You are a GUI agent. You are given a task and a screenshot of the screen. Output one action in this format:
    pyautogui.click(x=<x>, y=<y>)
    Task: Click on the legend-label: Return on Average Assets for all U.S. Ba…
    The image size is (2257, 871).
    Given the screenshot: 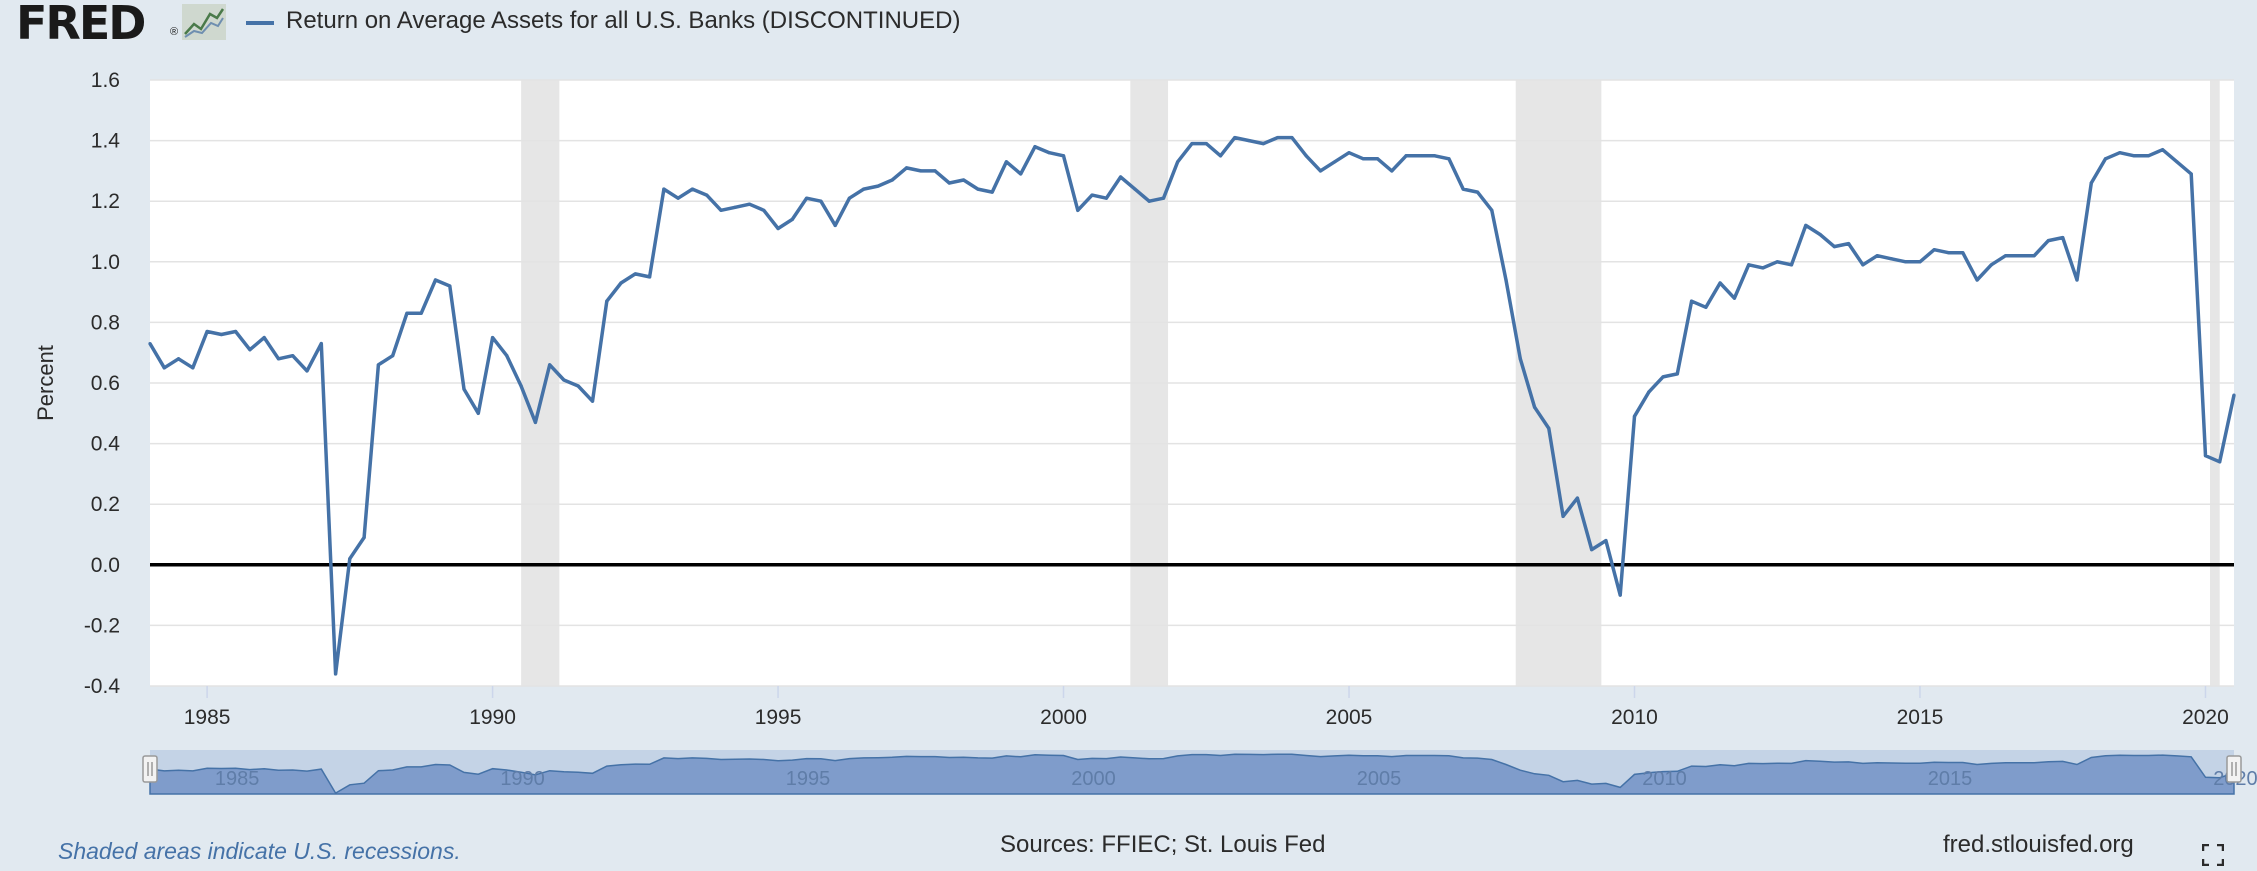 What is the action you would take?
    pyautogui.click(x=623, y=20)
    